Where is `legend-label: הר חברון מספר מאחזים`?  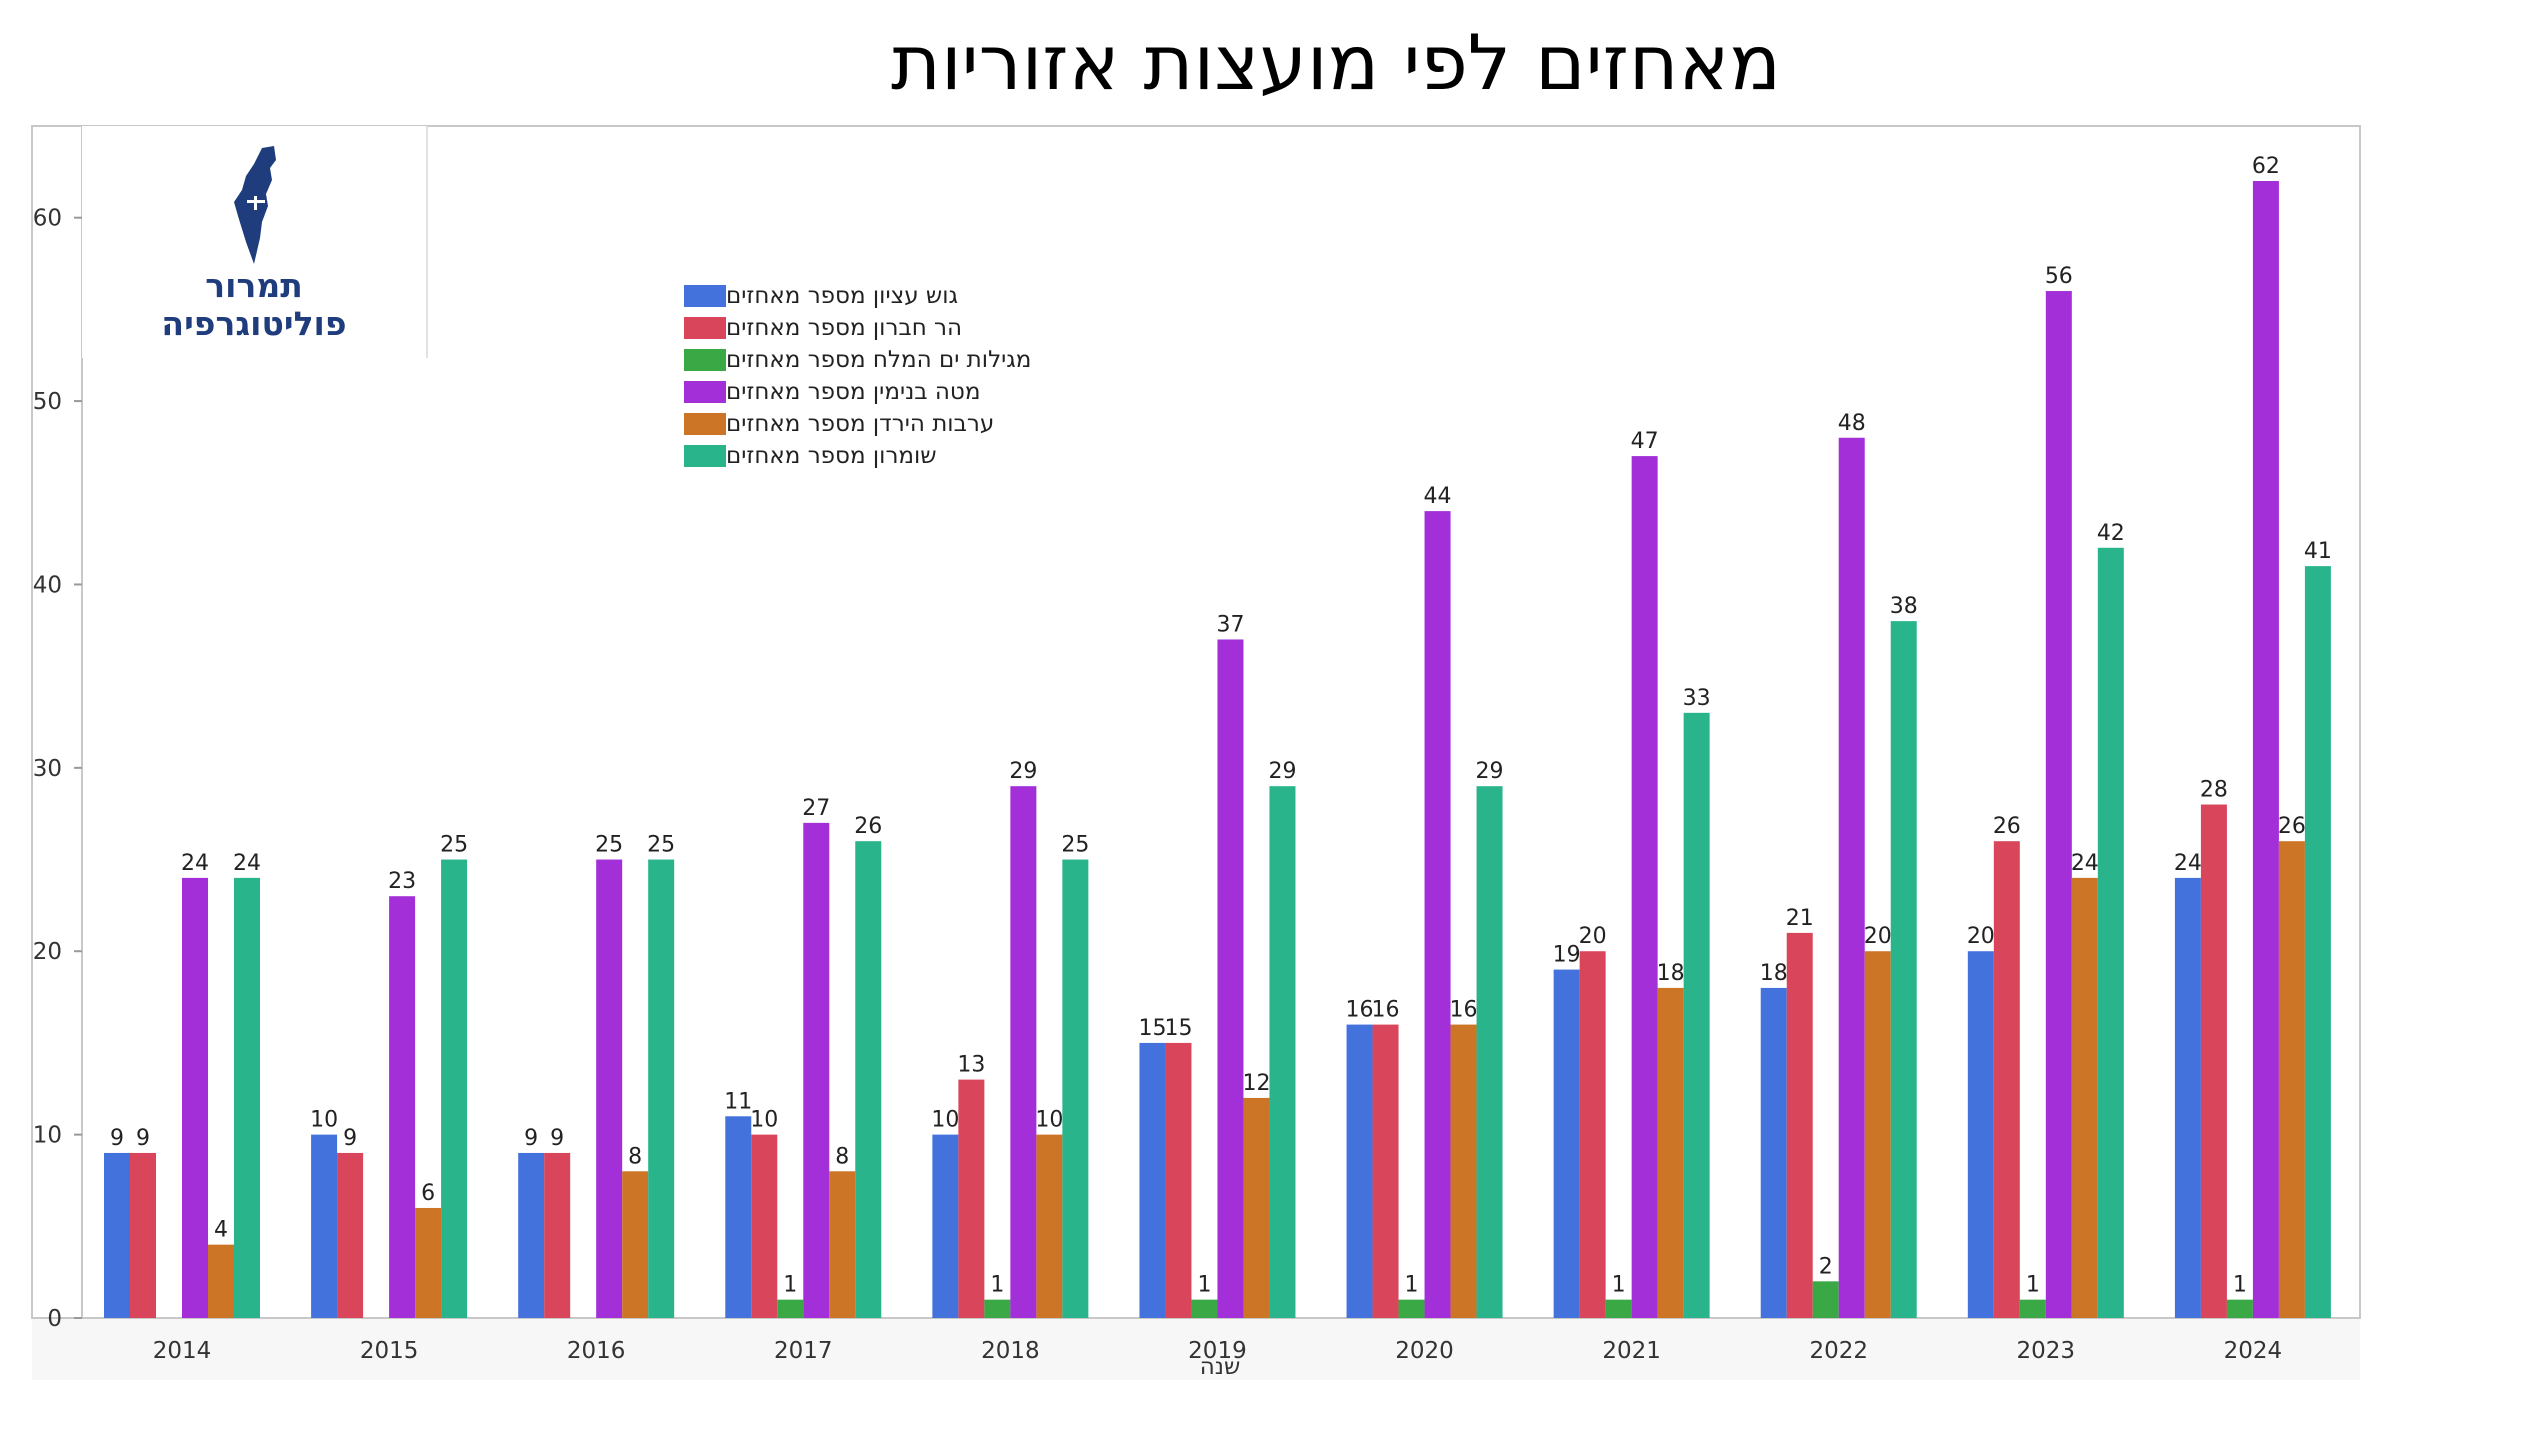 legend-label: הר חברון מספר מאחזים is located at coordinates (844, 328).